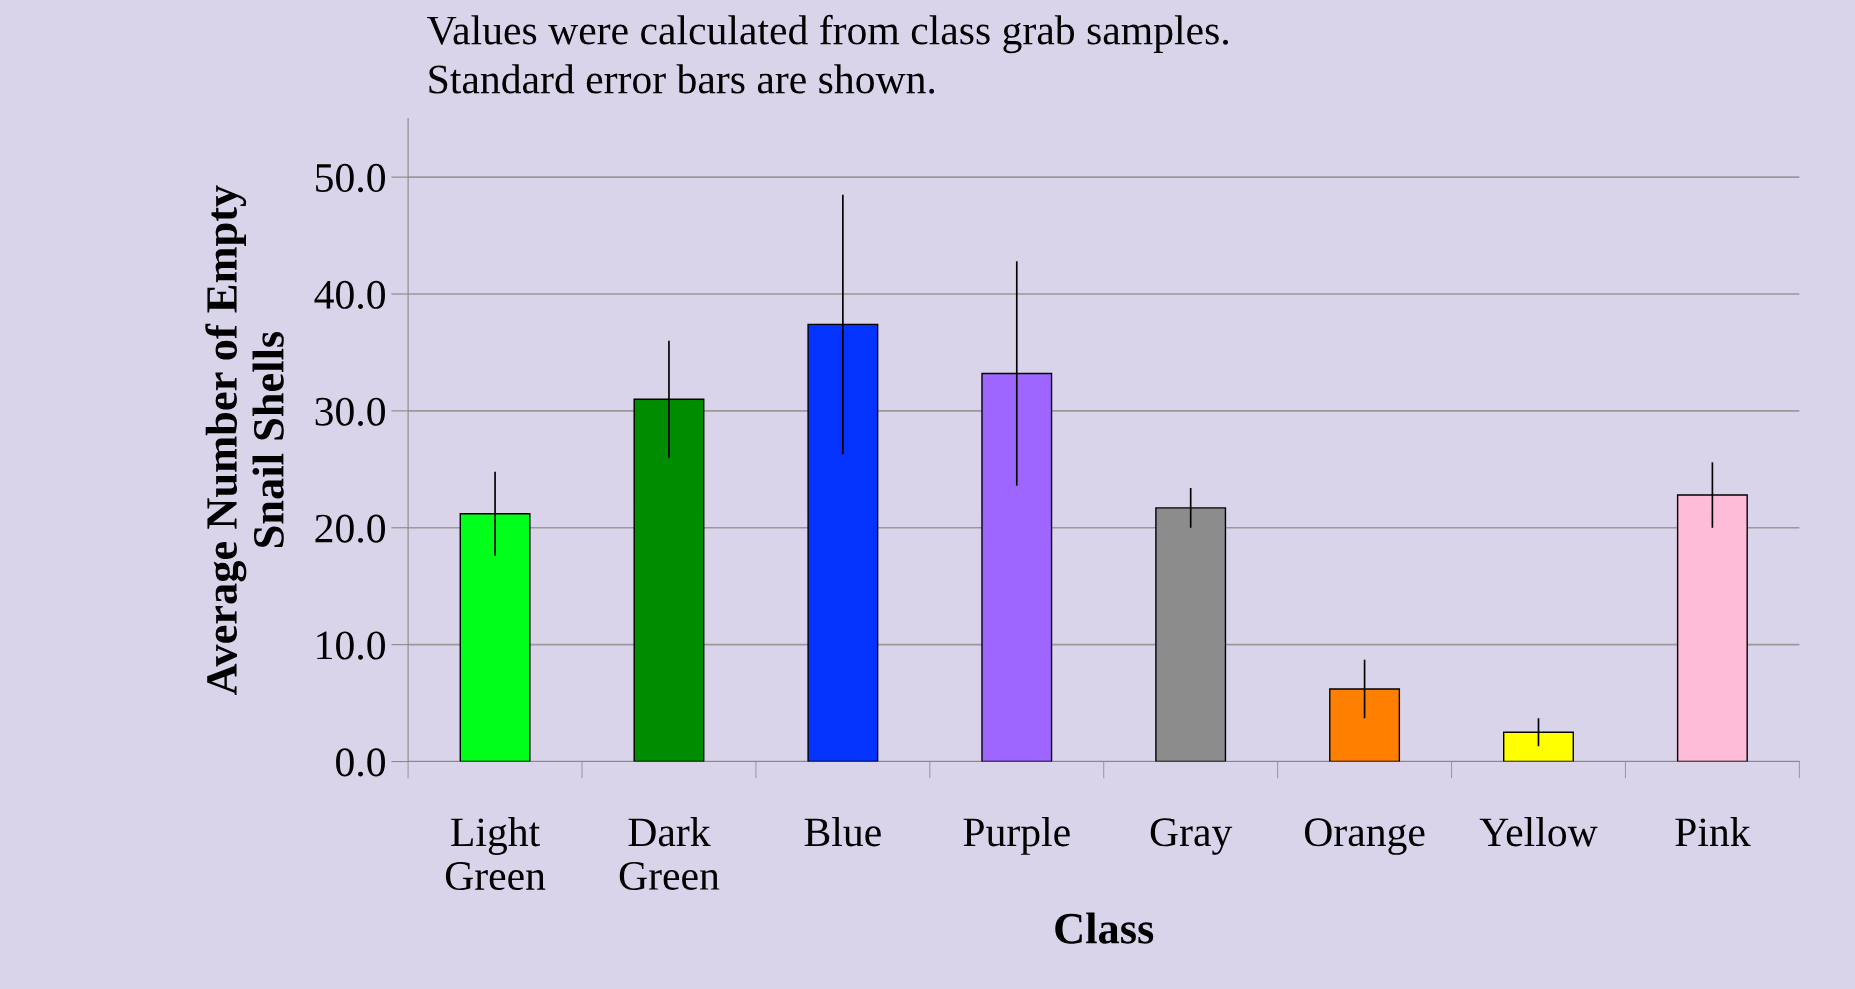  I want to click on x-tick-label: Orange, so click(1364, 836).